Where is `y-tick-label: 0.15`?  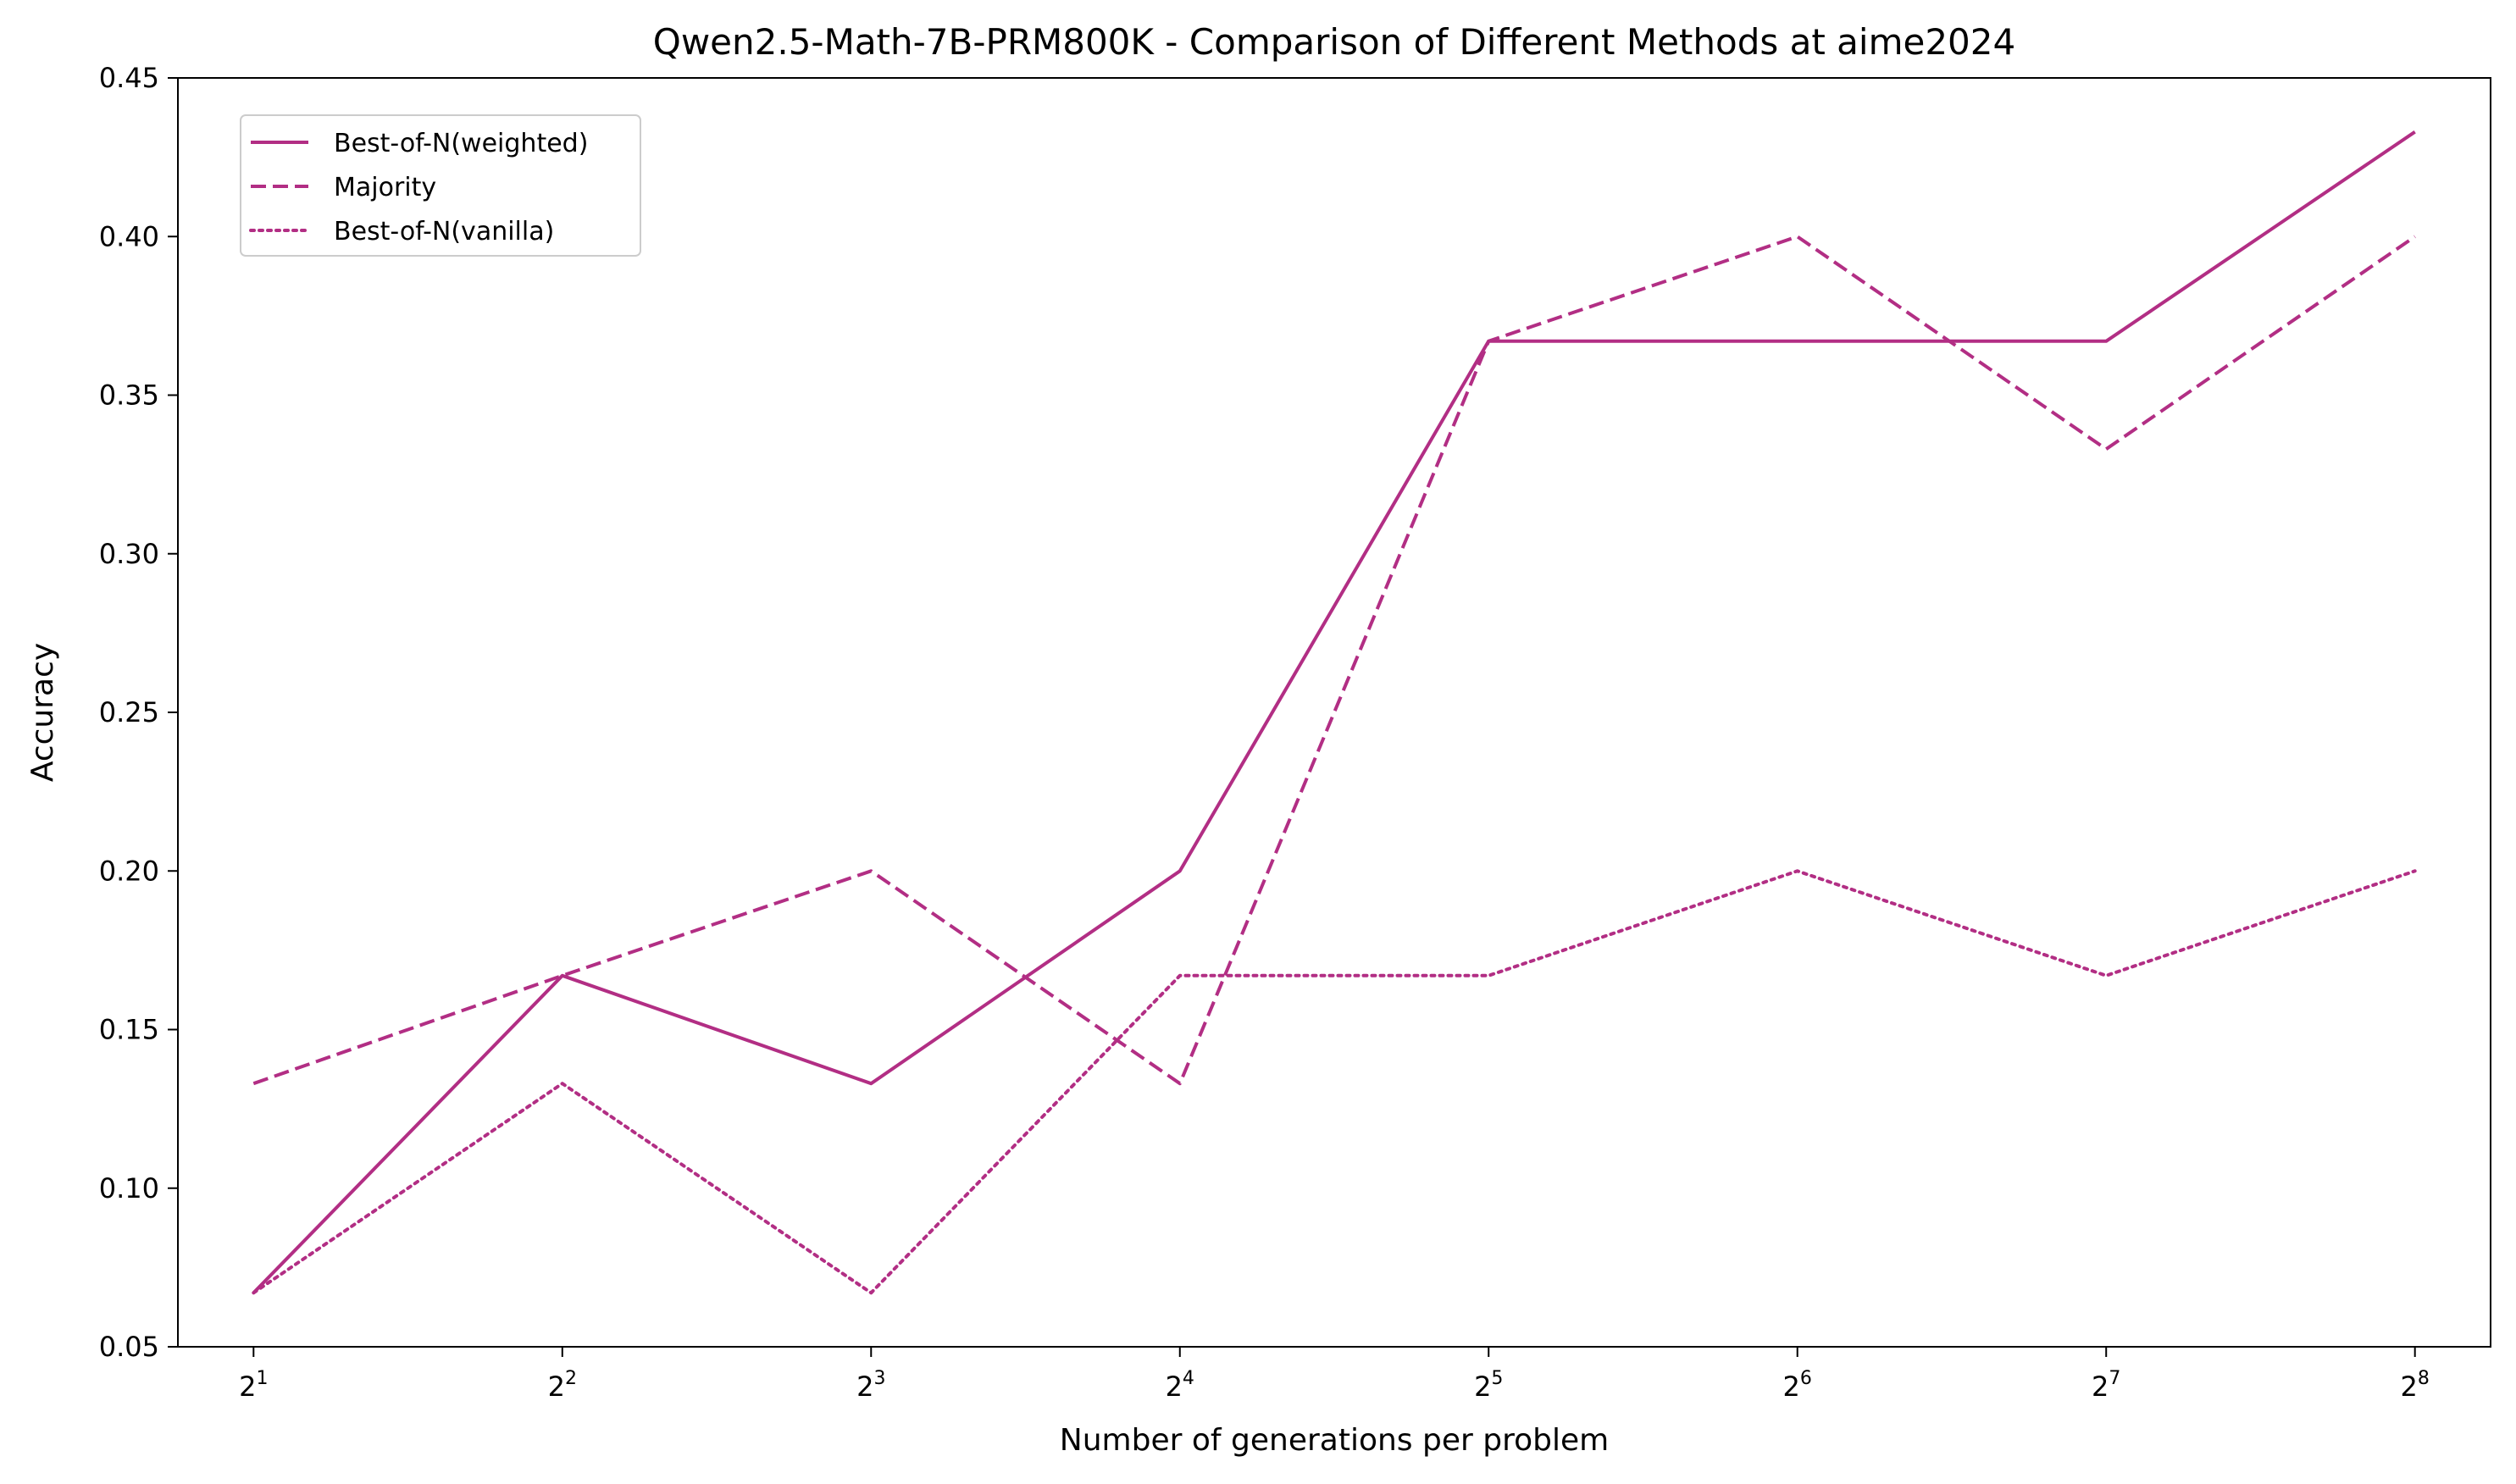 y-tick-label: 0.15 is located at coordinates (129, 1030).